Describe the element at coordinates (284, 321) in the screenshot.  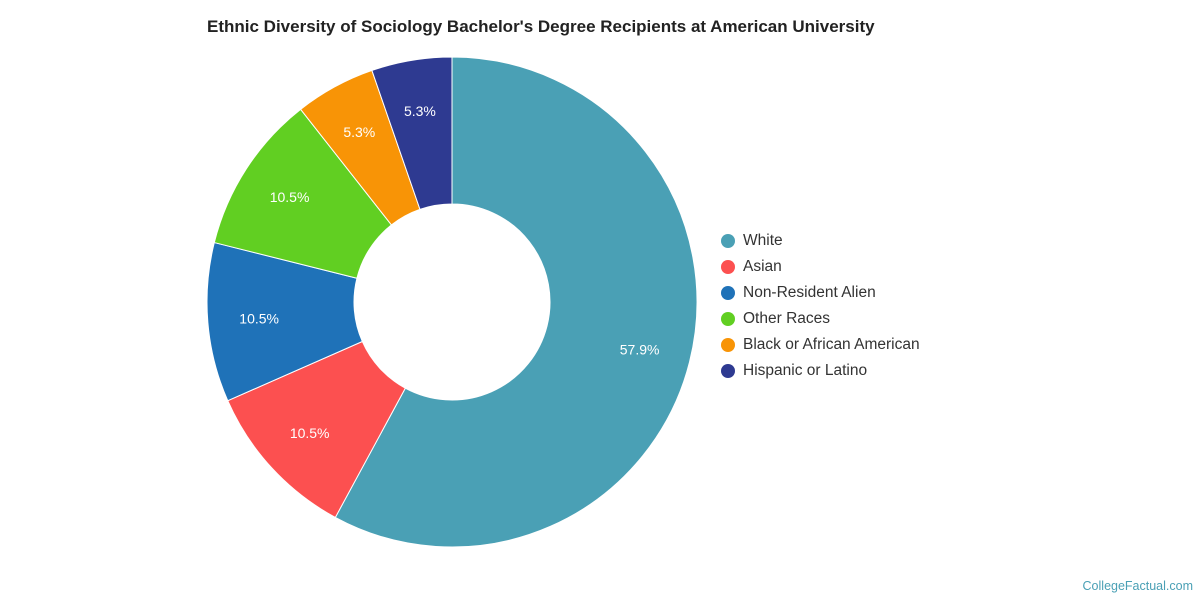
I see `slice-non-resident-alien` at that location.